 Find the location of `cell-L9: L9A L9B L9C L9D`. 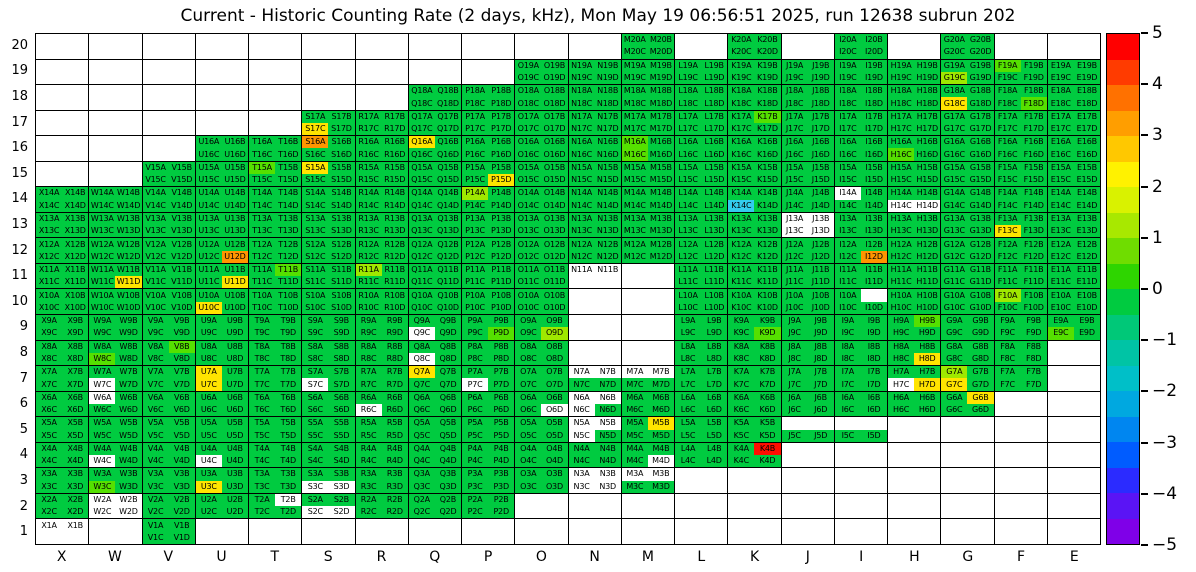

cell-L9: L9A L9B L9C L9D is located at coordinates (701, 327).